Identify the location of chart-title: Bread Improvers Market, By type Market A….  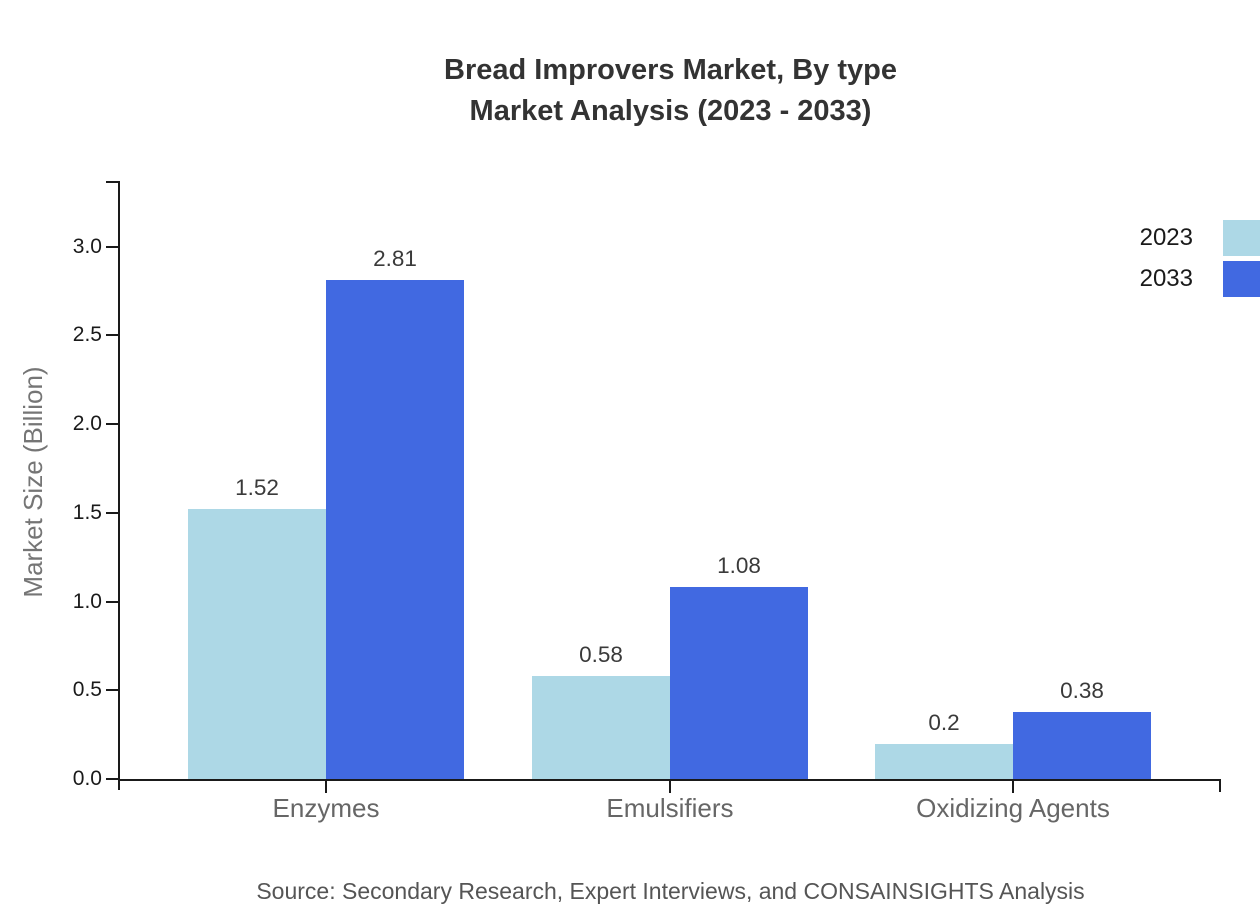
(670, 91).